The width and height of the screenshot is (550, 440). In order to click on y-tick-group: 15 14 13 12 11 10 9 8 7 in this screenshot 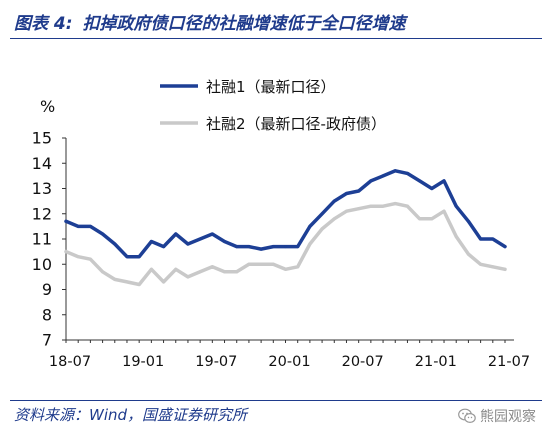, I will do `click(49, 239)`.